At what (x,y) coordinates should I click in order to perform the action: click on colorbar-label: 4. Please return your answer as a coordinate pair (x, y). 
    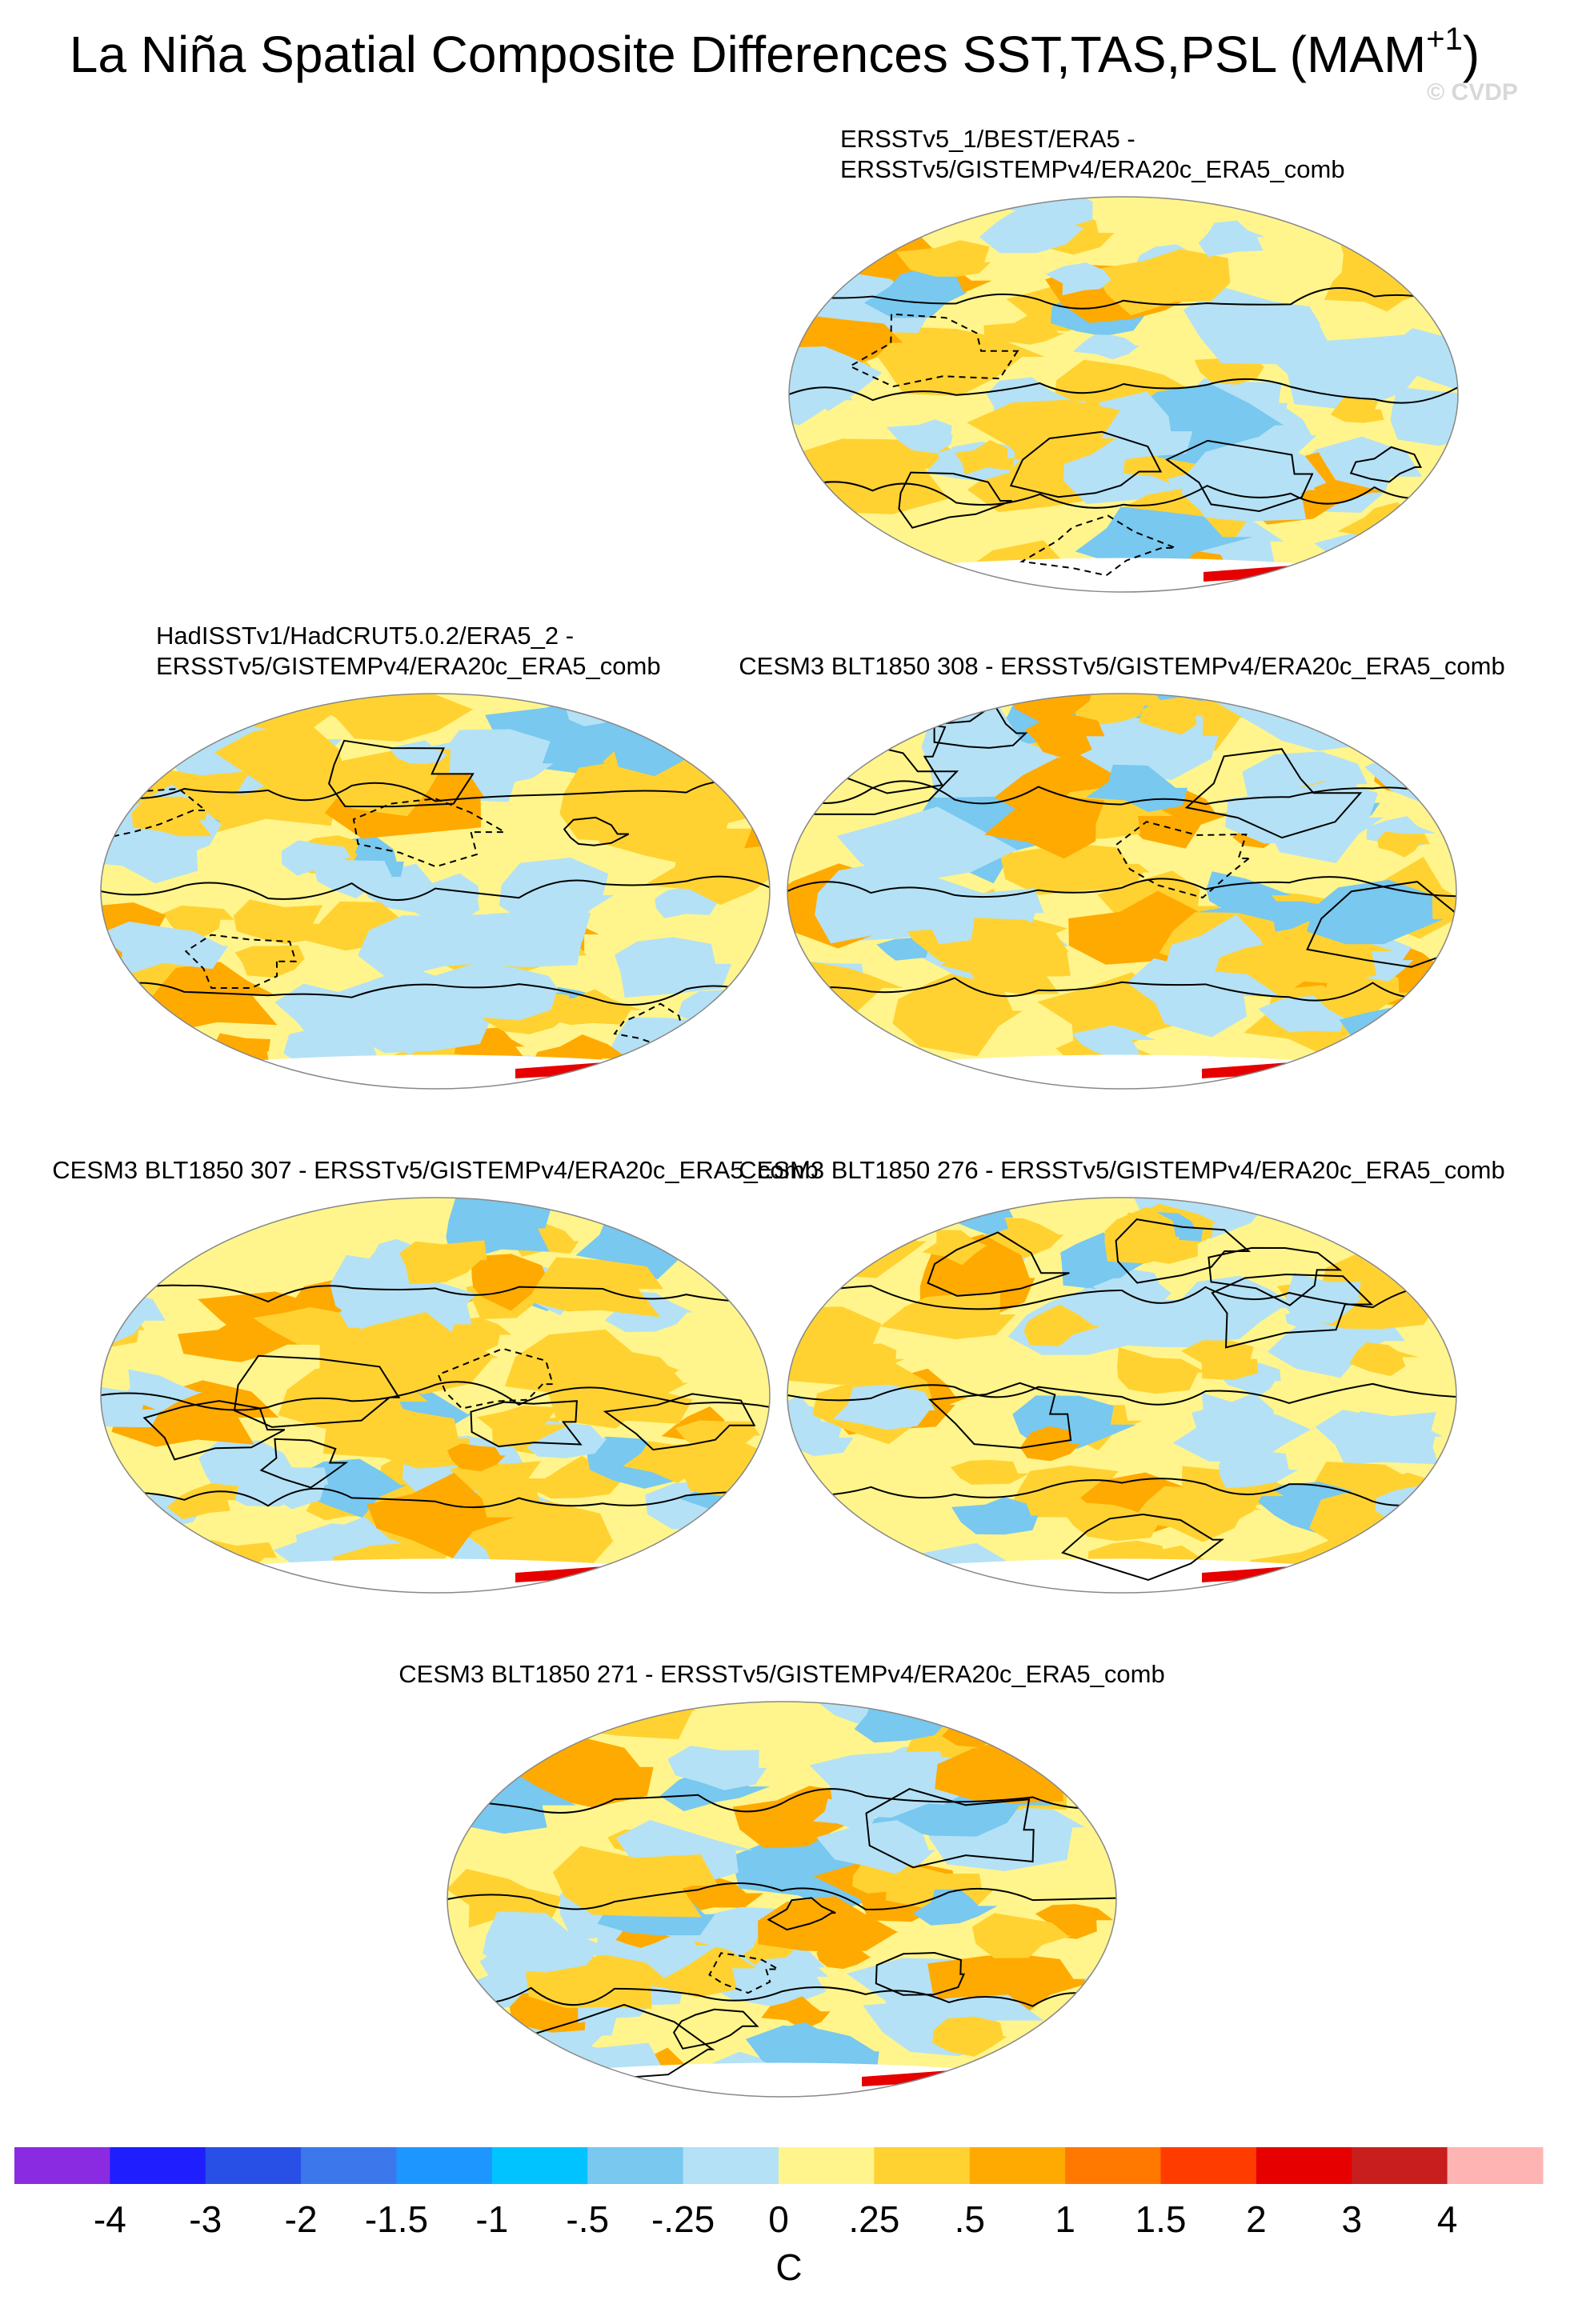
    Looking at the image, I should click on (1448, 2219).